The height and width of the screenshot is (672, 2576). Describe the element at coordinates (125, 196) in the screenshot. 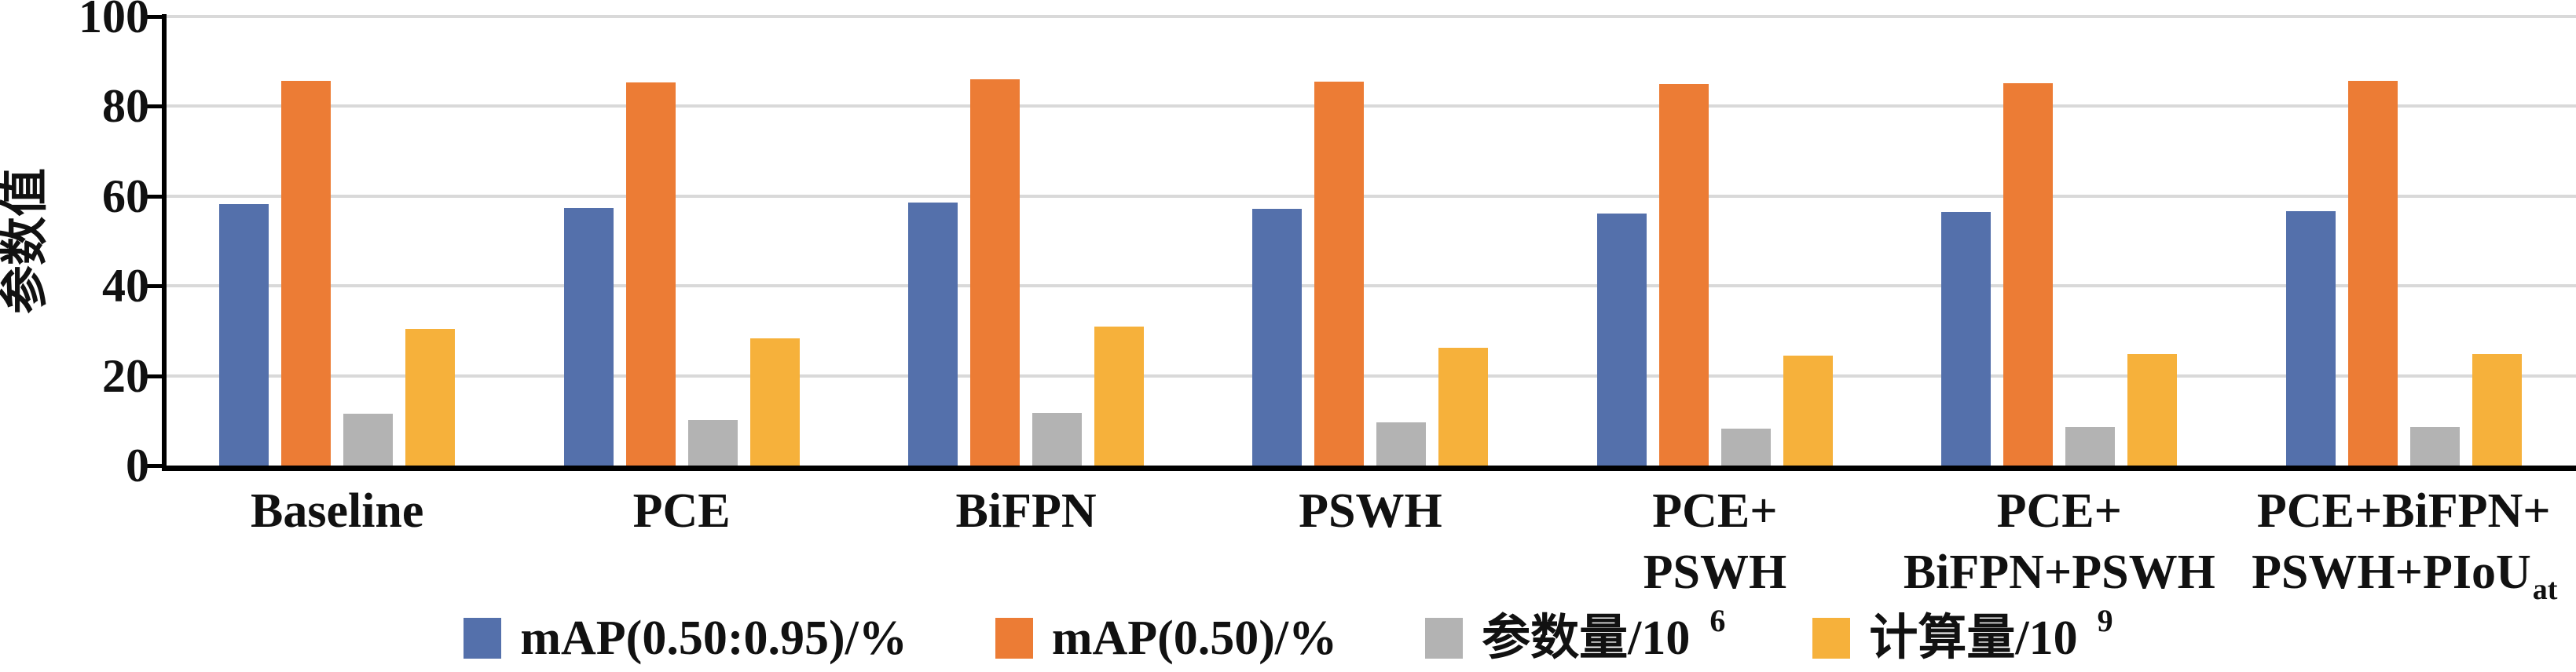

I see `y-tick-label-60: 60` at that location.